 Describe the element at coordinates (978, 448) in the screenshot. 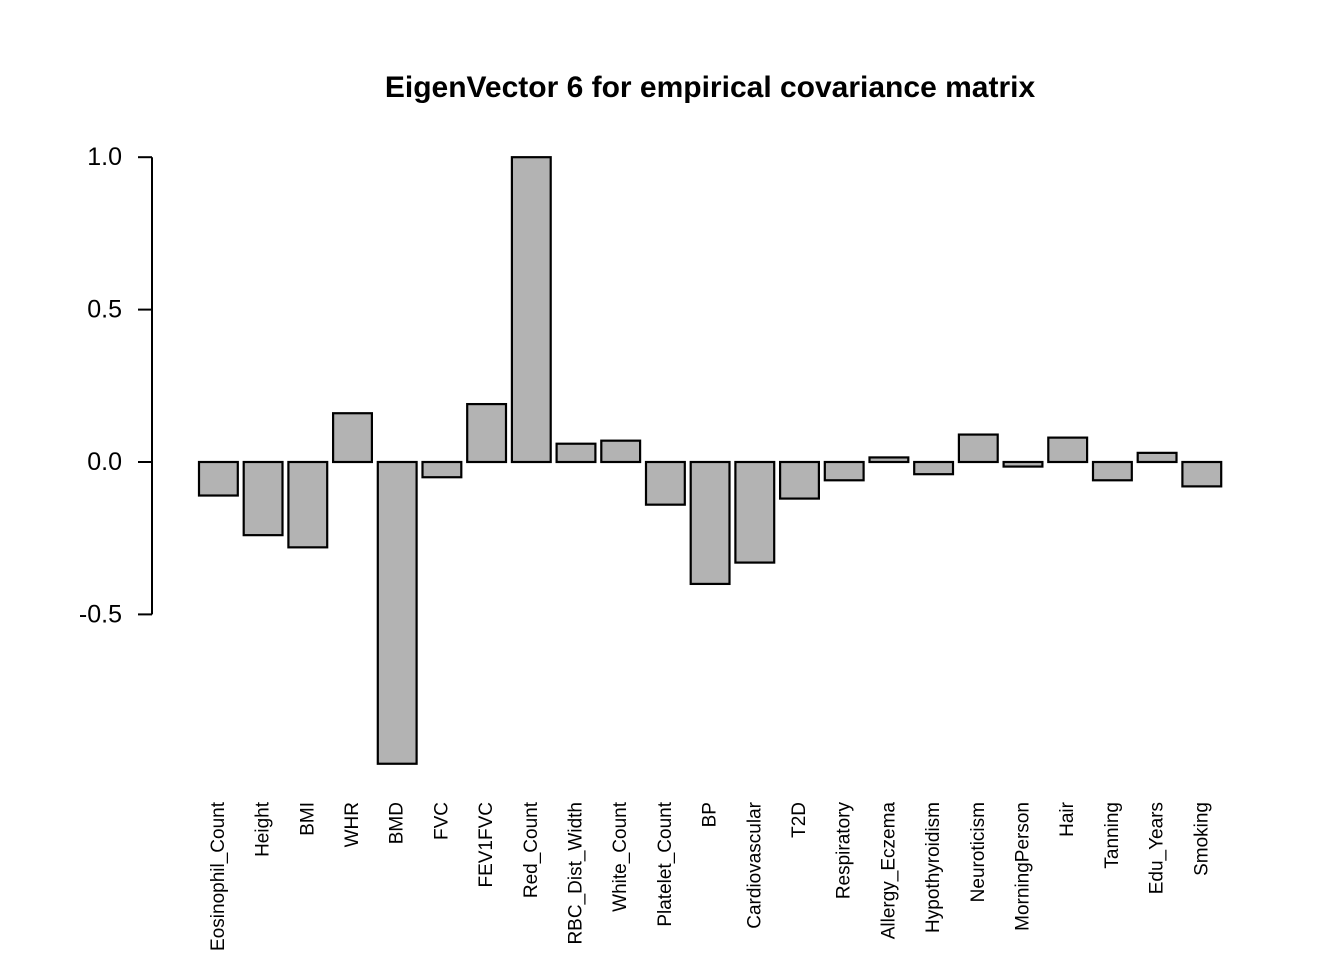

I see `bar-Neuroticism` at that location.